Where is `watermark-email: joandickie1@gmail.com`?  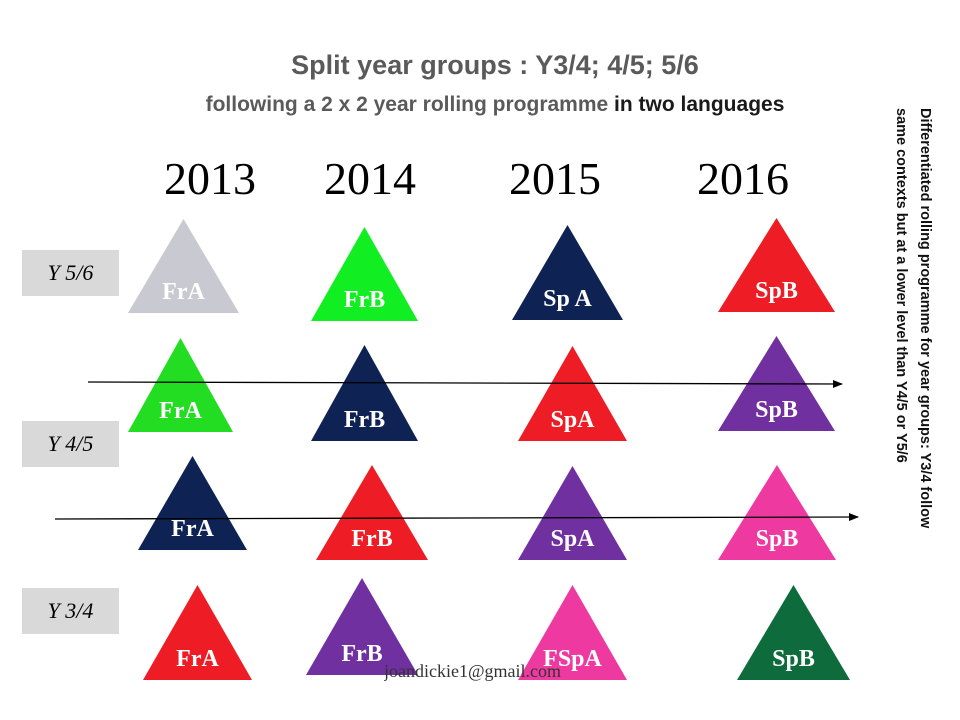 watermark-email: joandickie1@gmail.com is located at coordinates (473, 671).